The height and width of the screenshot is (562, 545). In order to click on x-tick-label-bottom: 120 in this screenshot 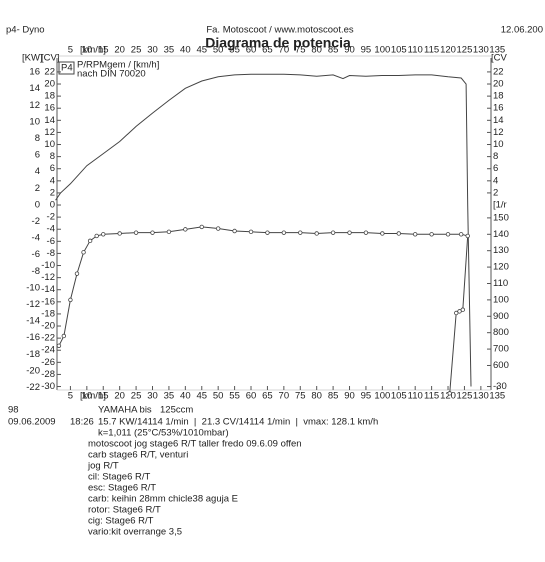, I will do `click(448, 396)`.